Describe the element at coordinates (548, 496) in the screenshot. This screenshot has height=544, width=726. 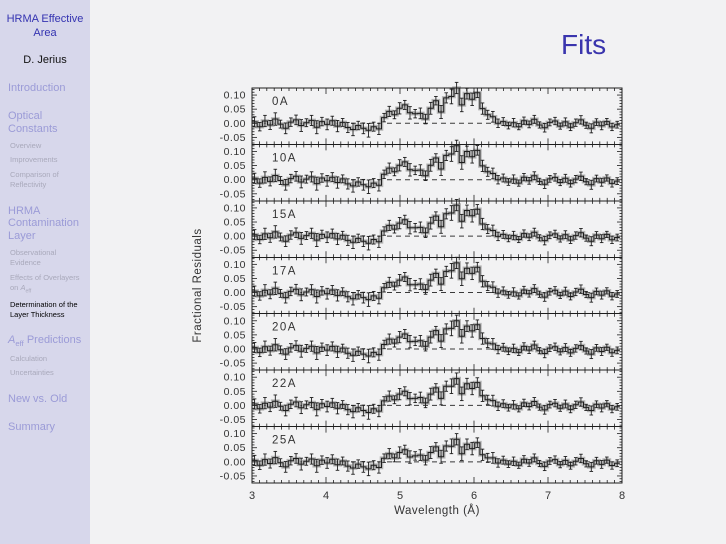
I see `svg-text: 7` at that location.